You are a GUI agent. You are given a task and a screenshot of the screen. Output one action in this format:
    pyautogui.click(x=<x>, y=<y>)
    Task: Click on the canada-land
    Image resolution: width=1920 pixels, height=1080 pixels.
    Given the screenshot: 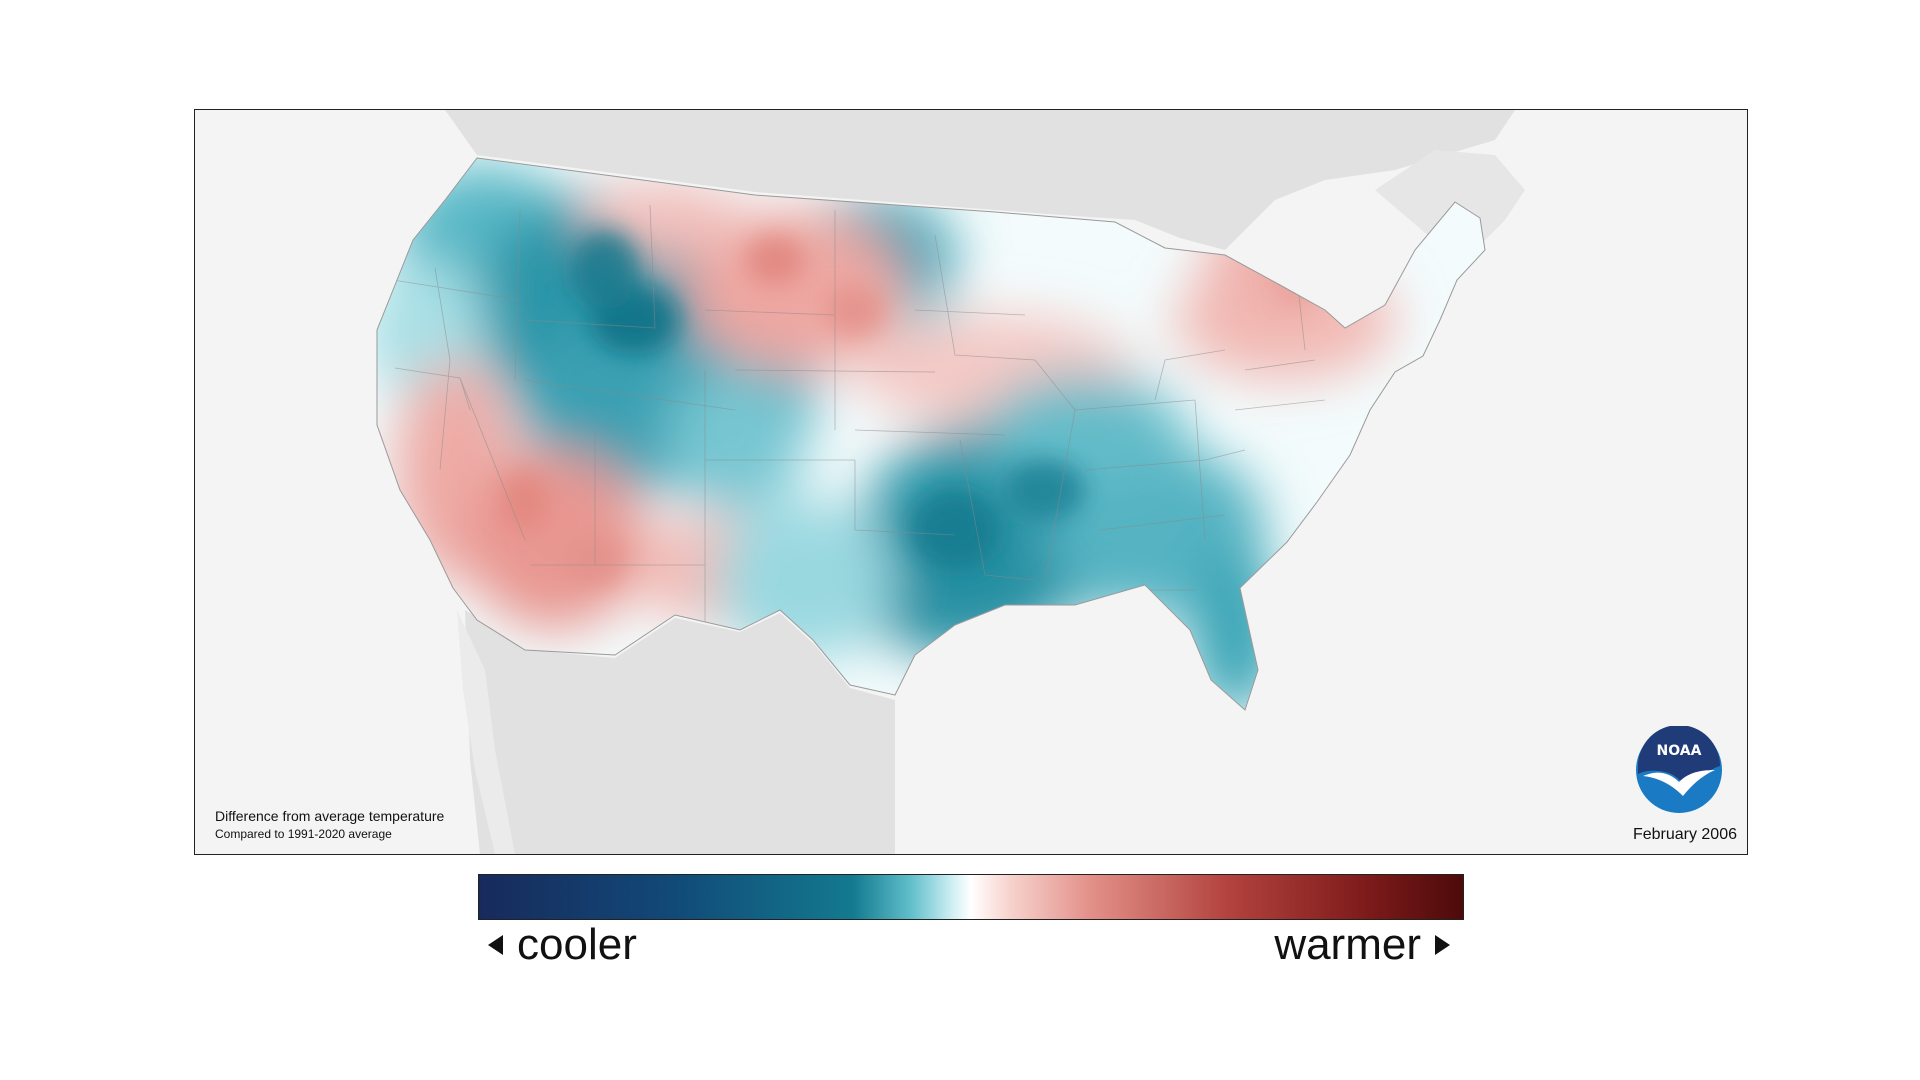 What is the action you would take?
    pyautogui.click(x=985, y=185)
    